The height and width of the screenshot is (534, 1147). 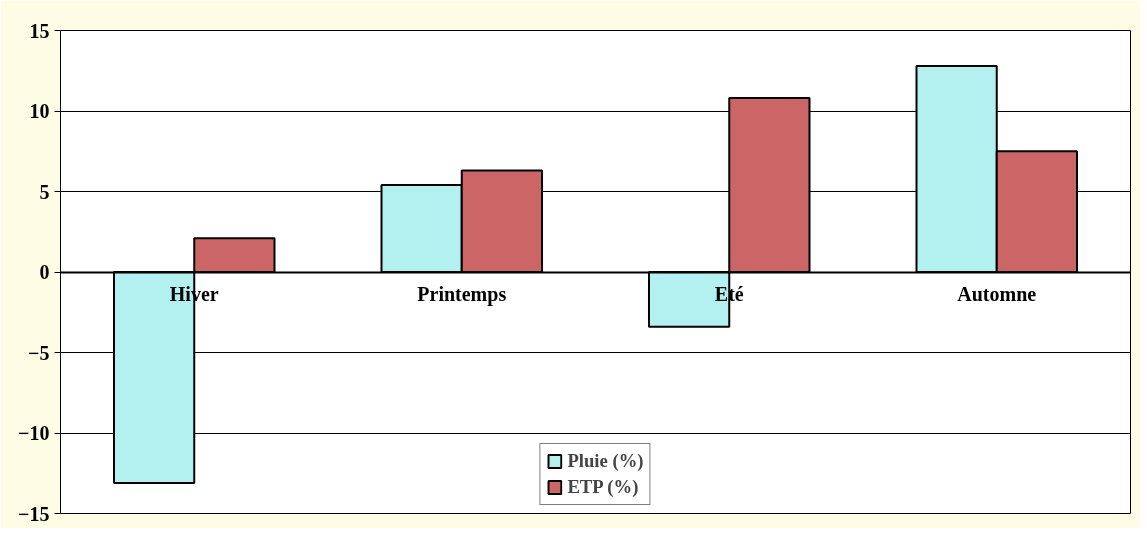 I want to click on x-tick-label: Printemps, so click(x=462, y=294).